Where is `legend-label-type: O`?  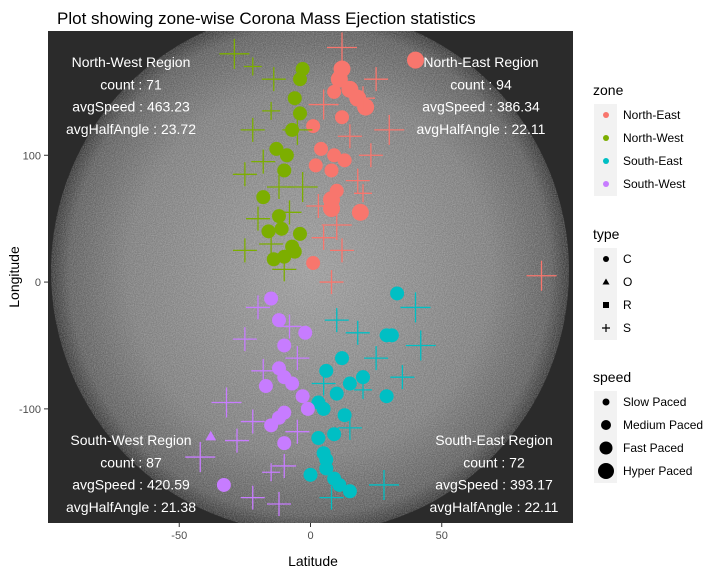
legend-label-type: O is located at coordinates (627, 282).